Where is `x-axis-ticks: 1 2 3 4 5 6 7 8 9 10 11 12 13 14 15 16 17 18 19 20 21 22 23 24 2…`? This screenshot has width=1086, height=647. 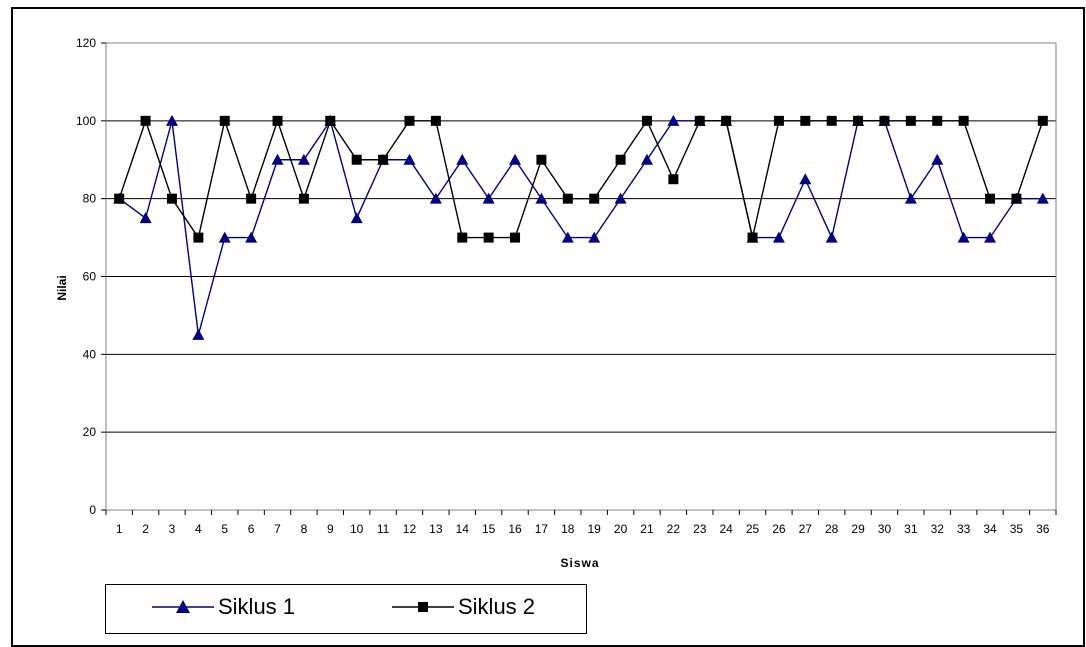 x-axis-ticks: 1 2 3 4 5 6 7 8 9 10 11 12 13 14 15 16 17 18 19 20 21 22 23 24 2… is located at coordinates (581, 523).